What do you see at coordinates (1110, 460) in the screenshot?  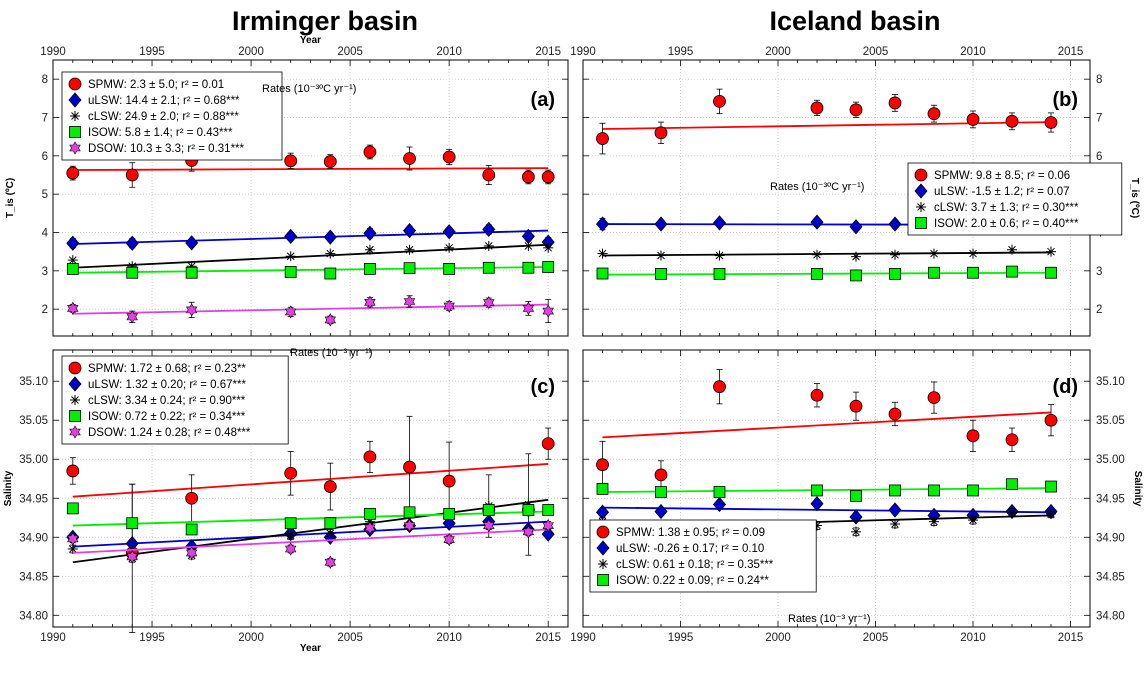 I see `y-tick-label: 35.00` at bounding box center [1110, 460].